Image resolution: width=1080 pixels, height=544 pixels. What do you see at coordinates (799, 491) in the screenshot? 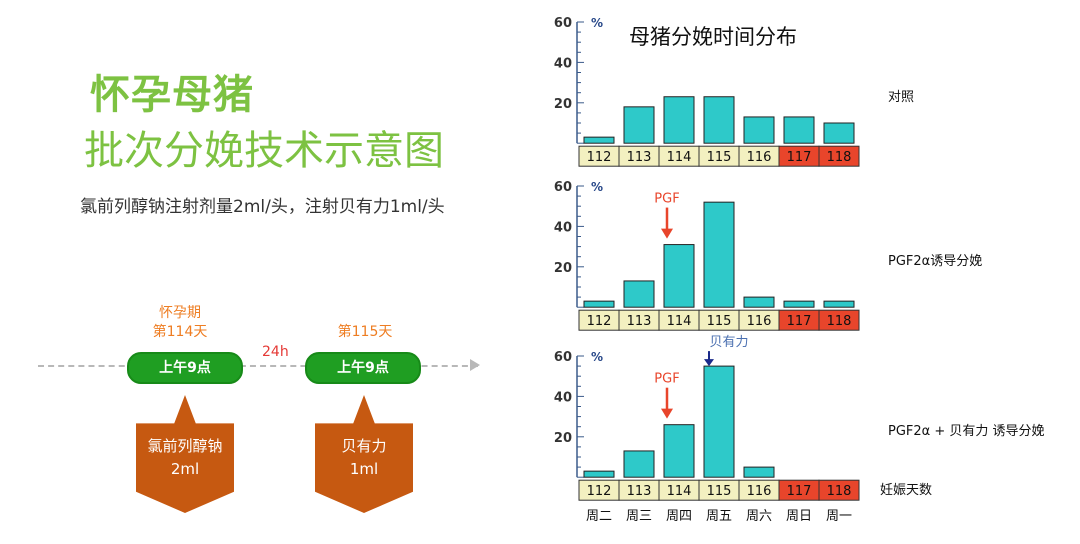
I see `panel-2-category-label: 117` at bounding box center [799, 491].